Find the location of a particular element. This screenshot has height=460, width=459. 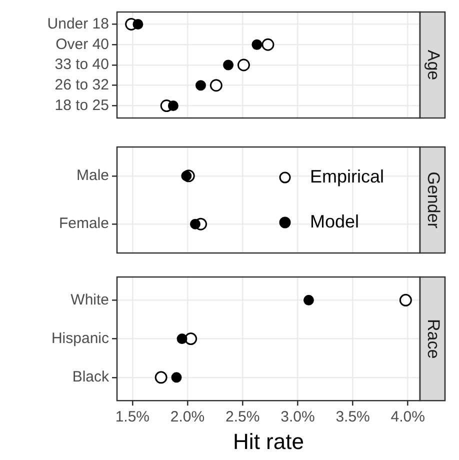

y-tick-label: Black is located at coordinates (91, 377).